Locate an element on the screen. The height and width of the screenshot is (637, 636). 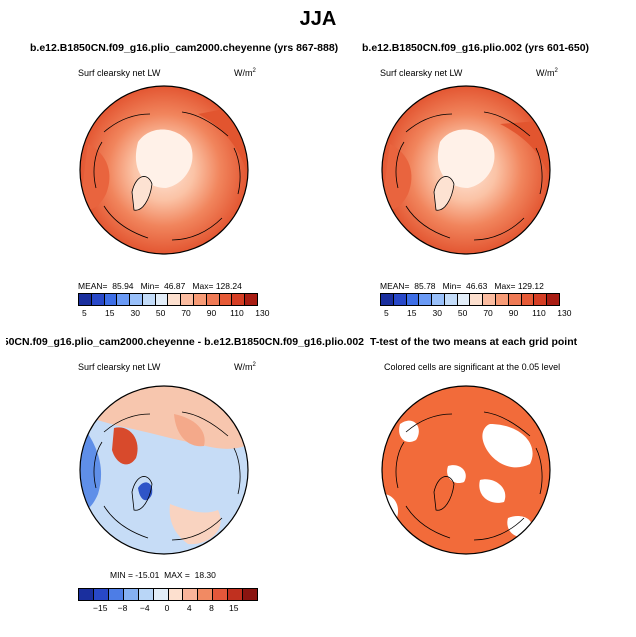
panel1-max-value: 128.24 is located at coordinates (228, 286).